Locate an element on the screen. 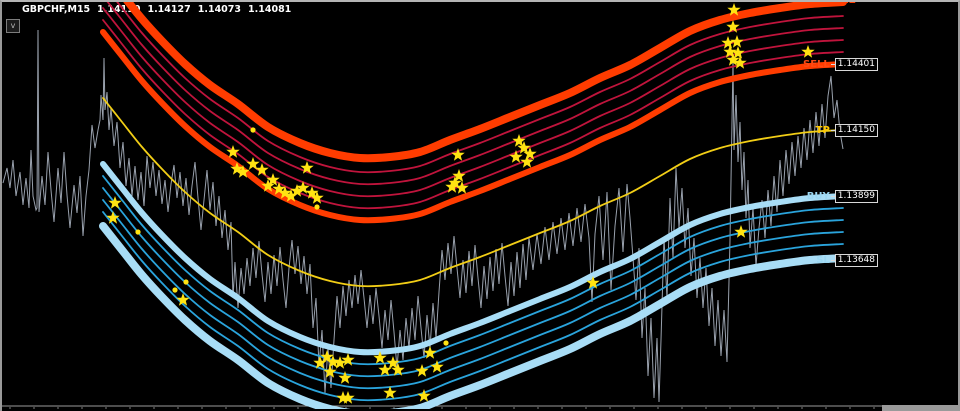 The width and height of the screenshot is (960, 411). buy-price-tag: 1.13899 is located at coordinates (856, 196).